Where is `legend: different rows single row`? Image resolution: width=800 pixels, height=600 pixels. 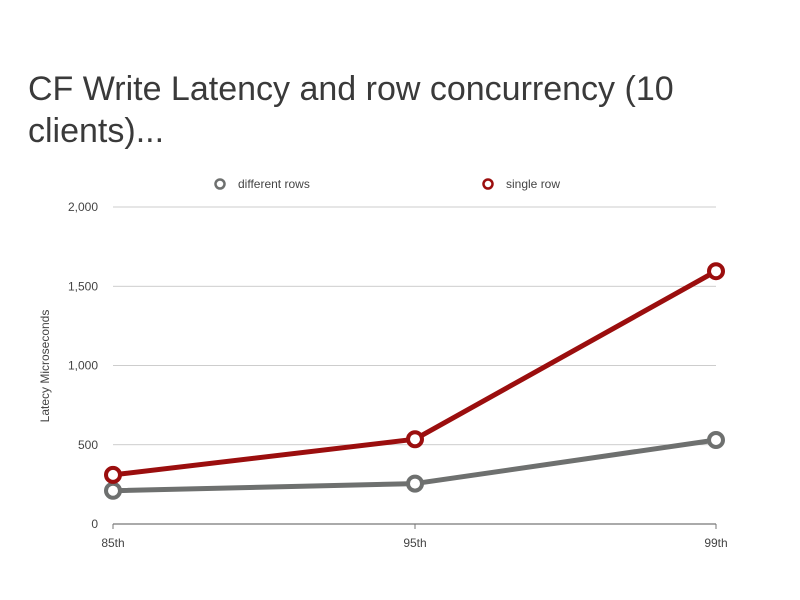 legend: different rows single row is located at coordinates (387, 184).